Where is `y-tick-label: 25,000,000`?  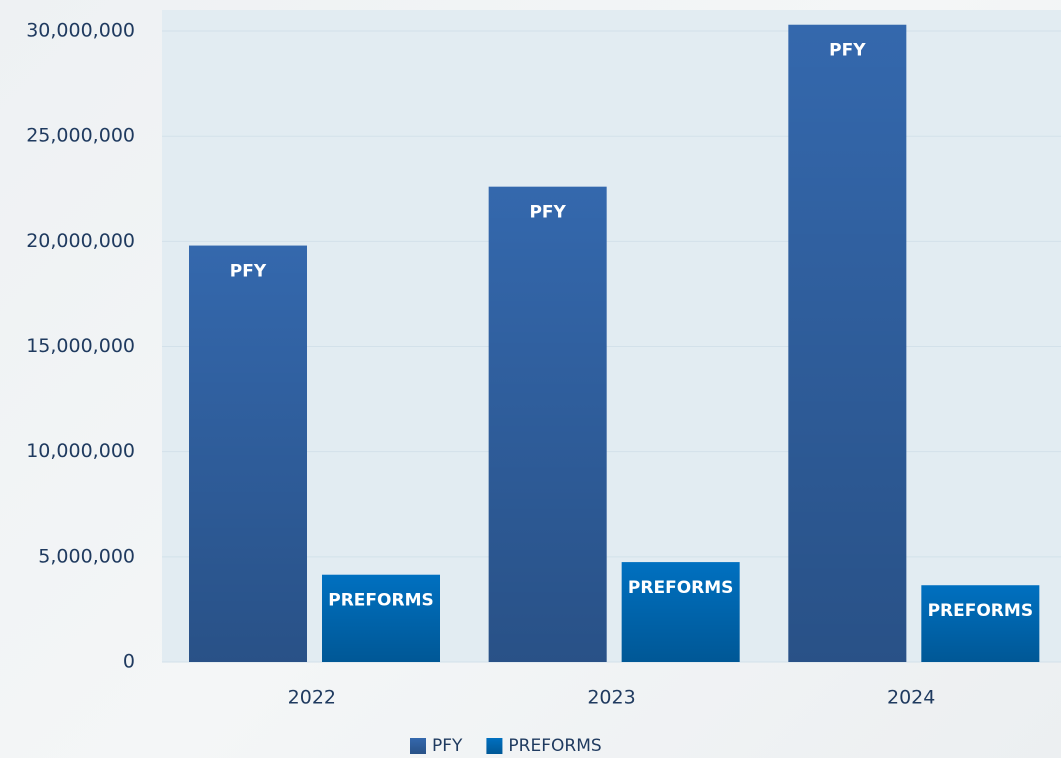
y-tick-label: 25,000,000 is located at coordinates (80, 136).